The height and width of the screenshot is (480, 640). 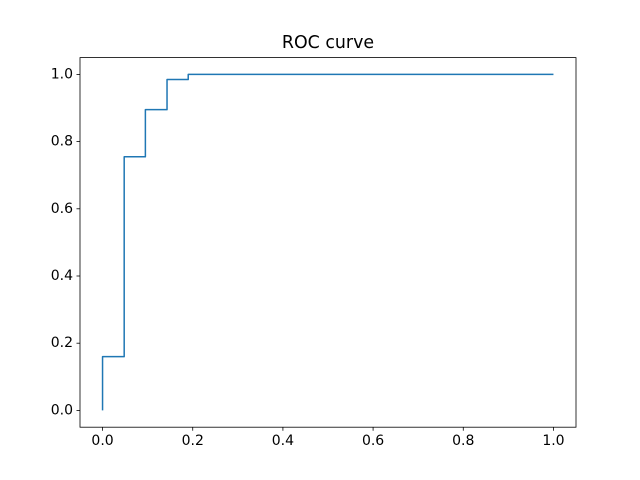 What do you see at coordinates (62, 209) in the screenshot?
I see `y-tick-label: 0.6` at bounding box center [62, 209].